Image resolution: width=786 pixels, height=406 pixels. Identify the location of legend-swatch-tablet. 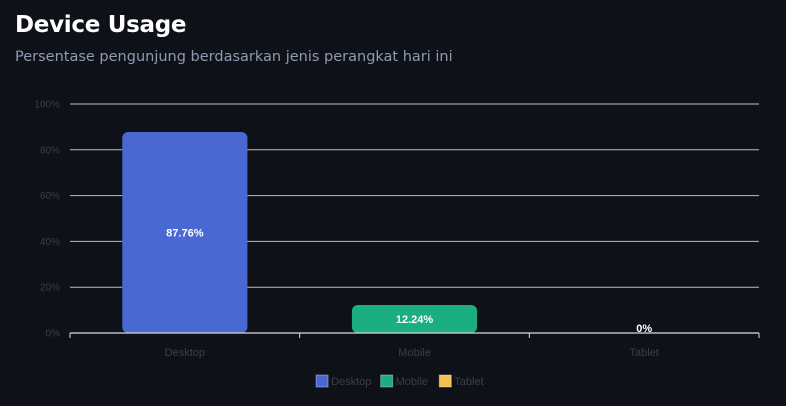
(445, 381).